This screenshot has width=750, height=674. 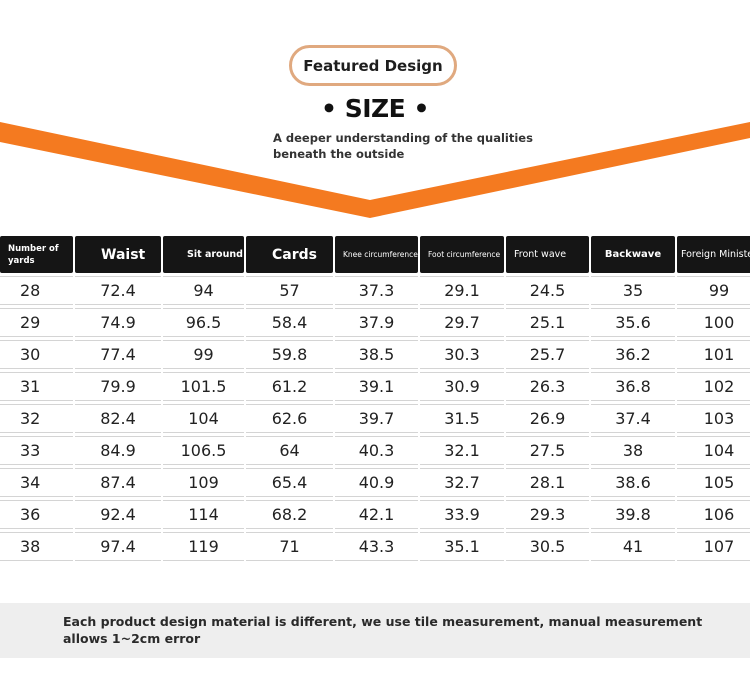 I want to click on table-cell: 25.7, so click(x=547, y=354).